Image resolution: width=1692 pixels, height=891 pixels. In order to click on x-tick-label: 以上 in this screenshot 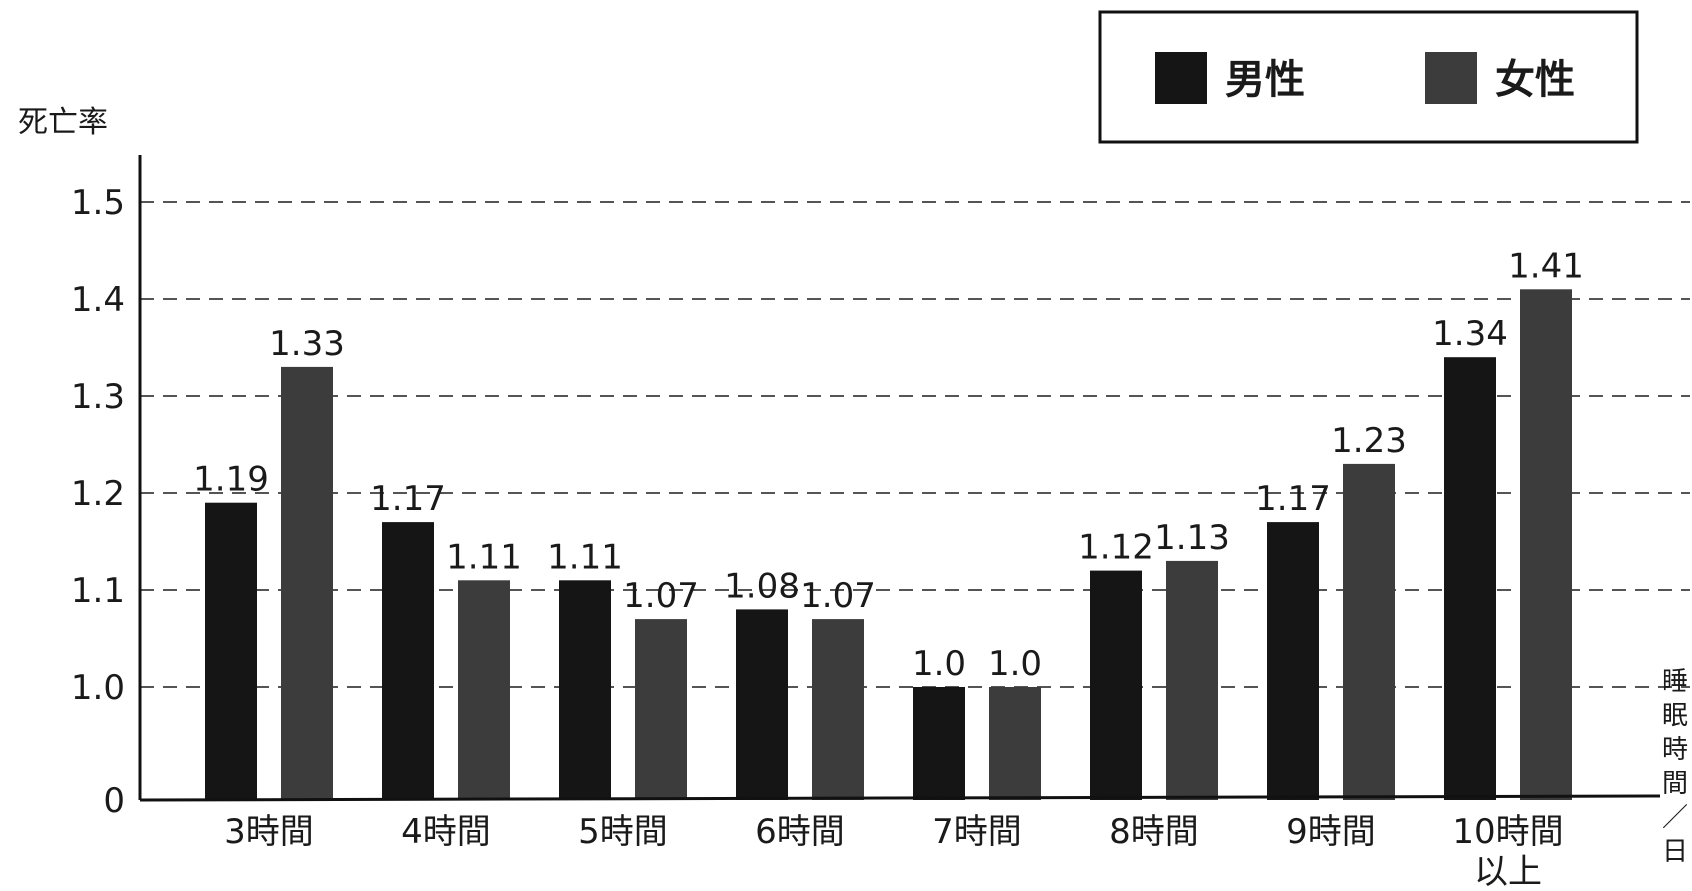, I will do `click(1508, 871)`.